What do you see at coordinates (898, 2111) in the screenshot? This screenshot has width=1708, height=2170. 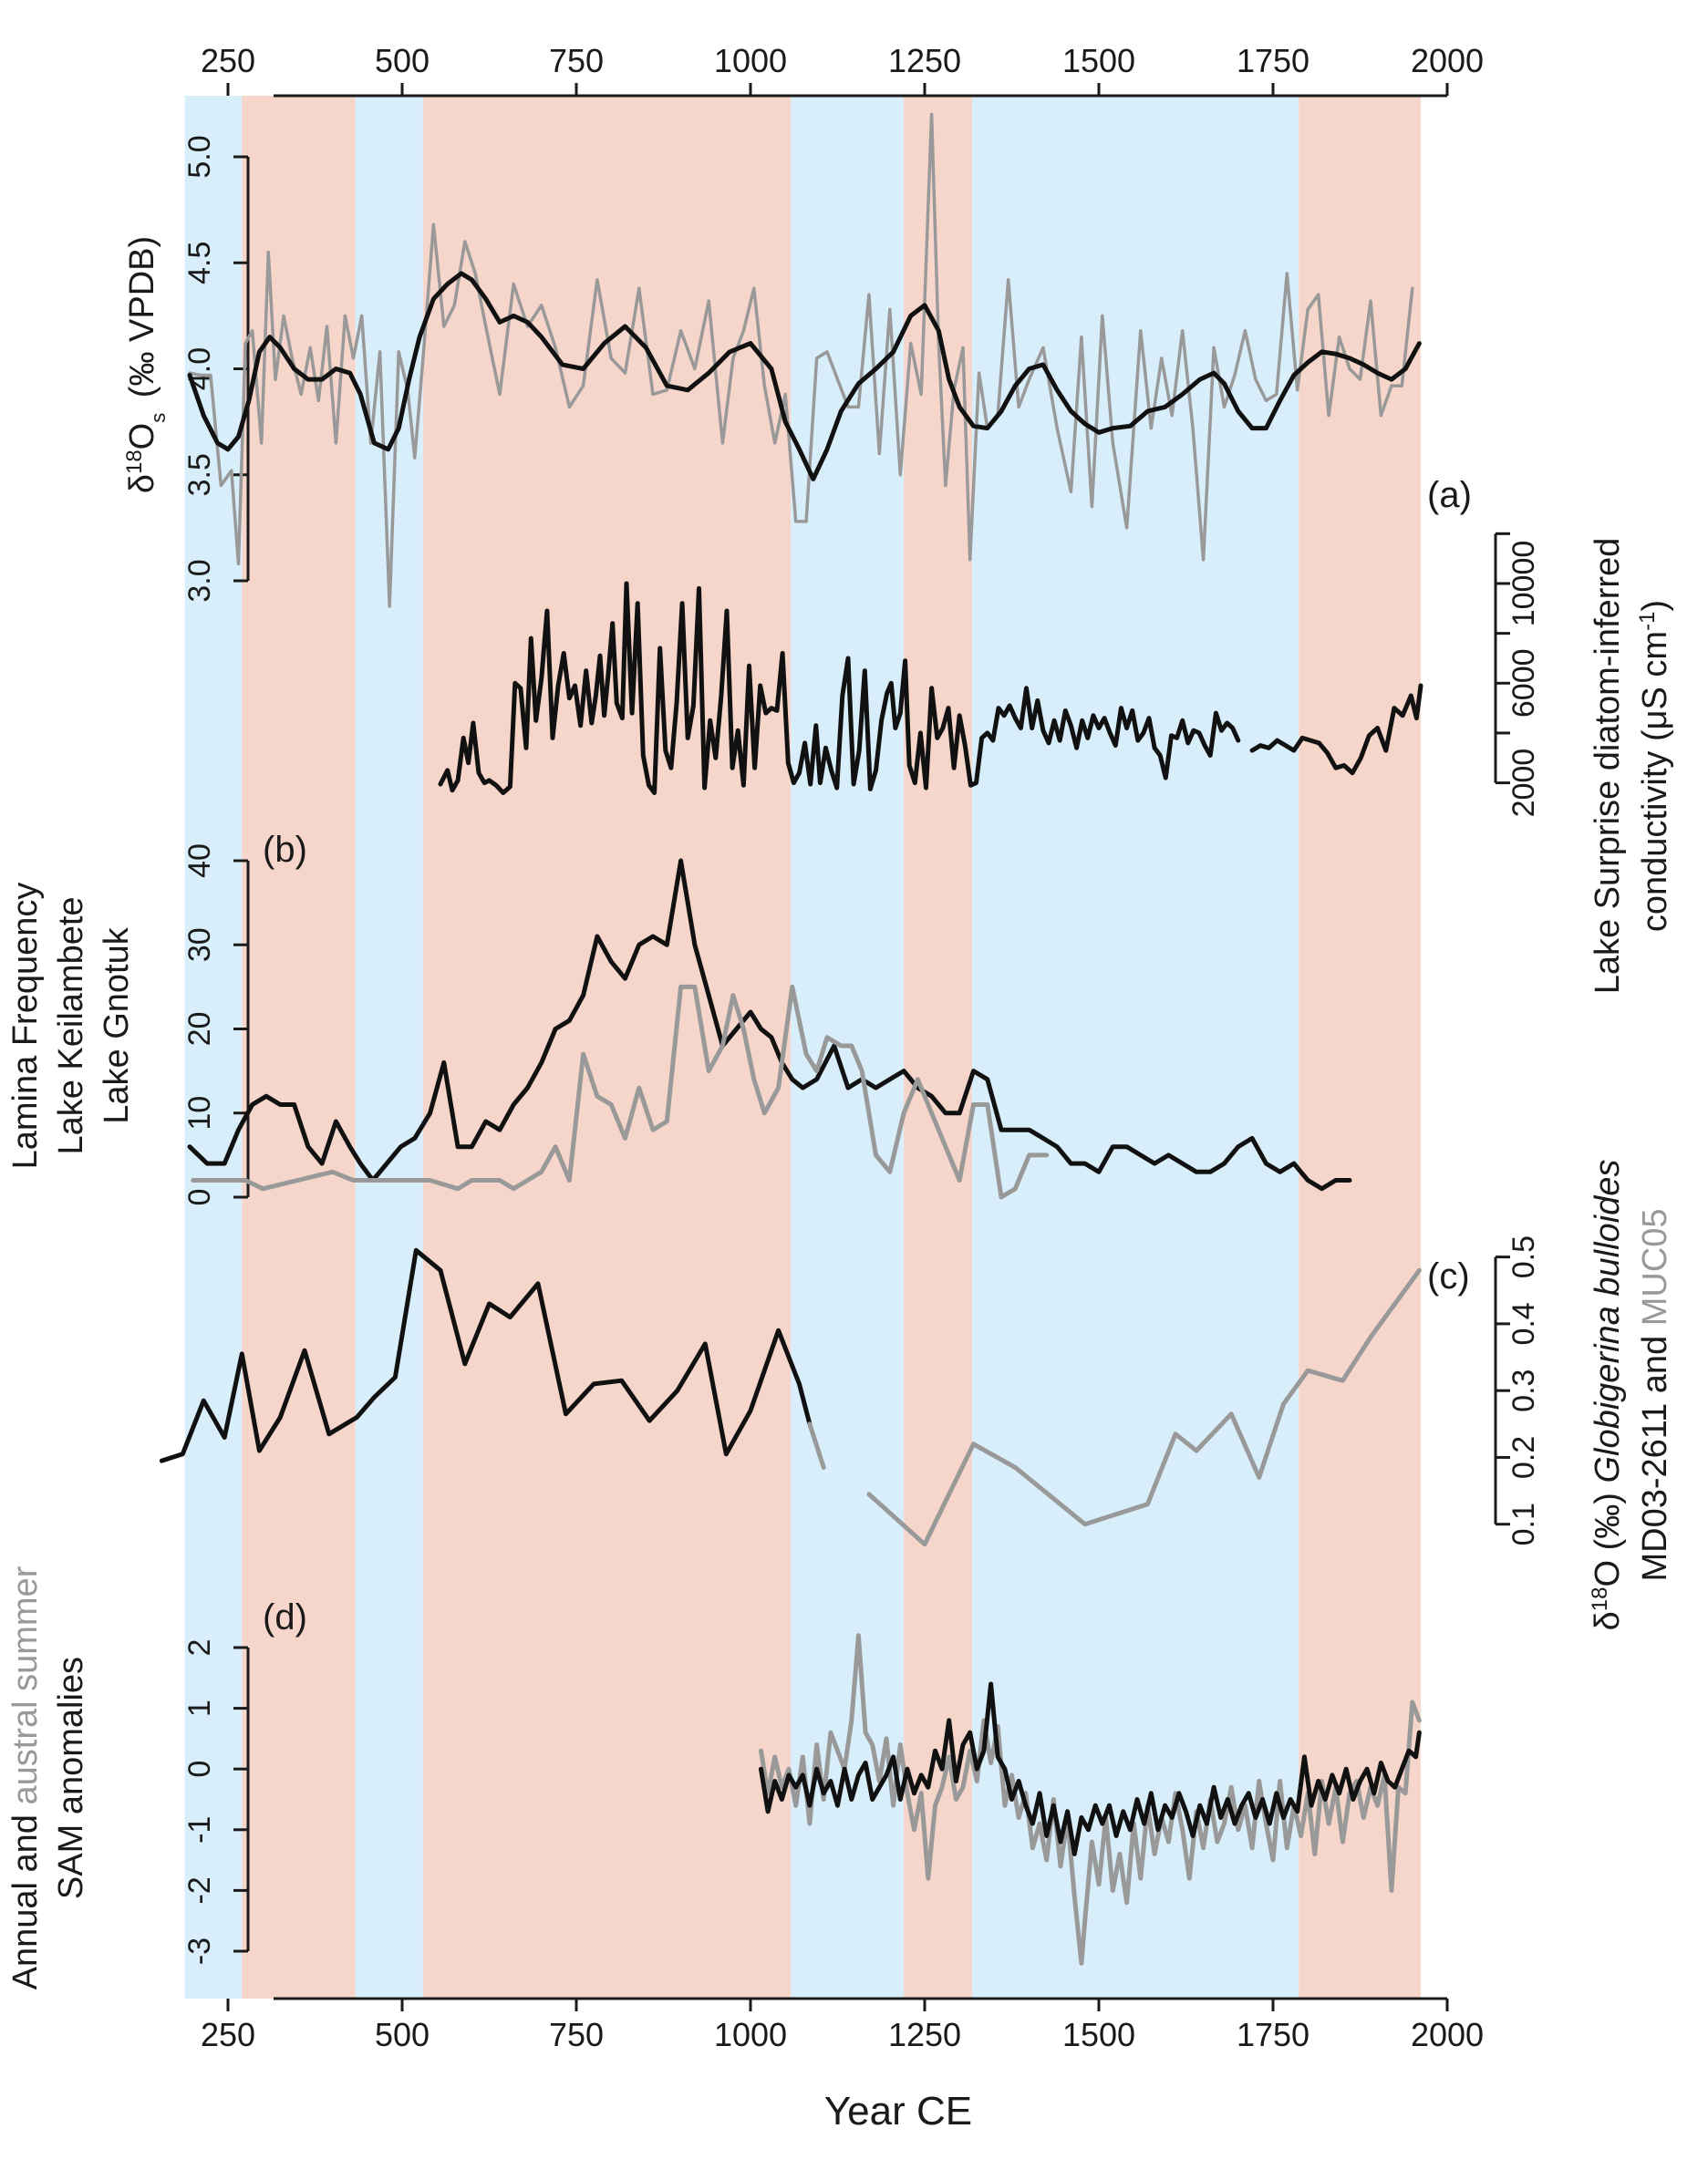 I see `x-axis-title: Year CE` at bounding box center [898, 2111].